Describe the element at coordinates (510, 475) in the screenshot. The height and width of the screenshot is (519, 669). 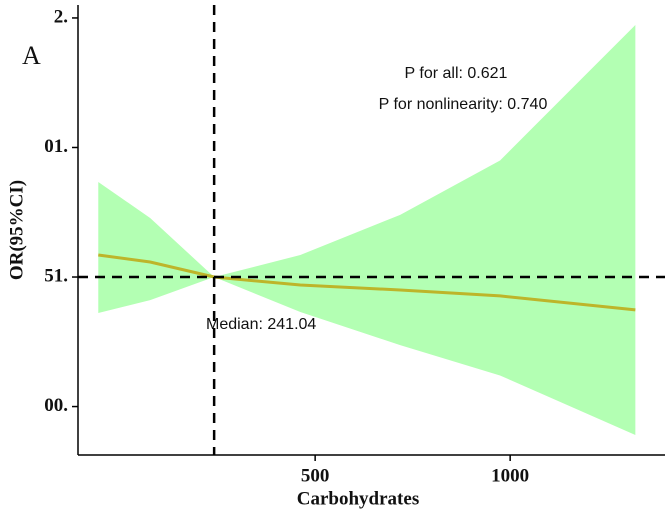
I see `x-tick-label: 1000` at that location.